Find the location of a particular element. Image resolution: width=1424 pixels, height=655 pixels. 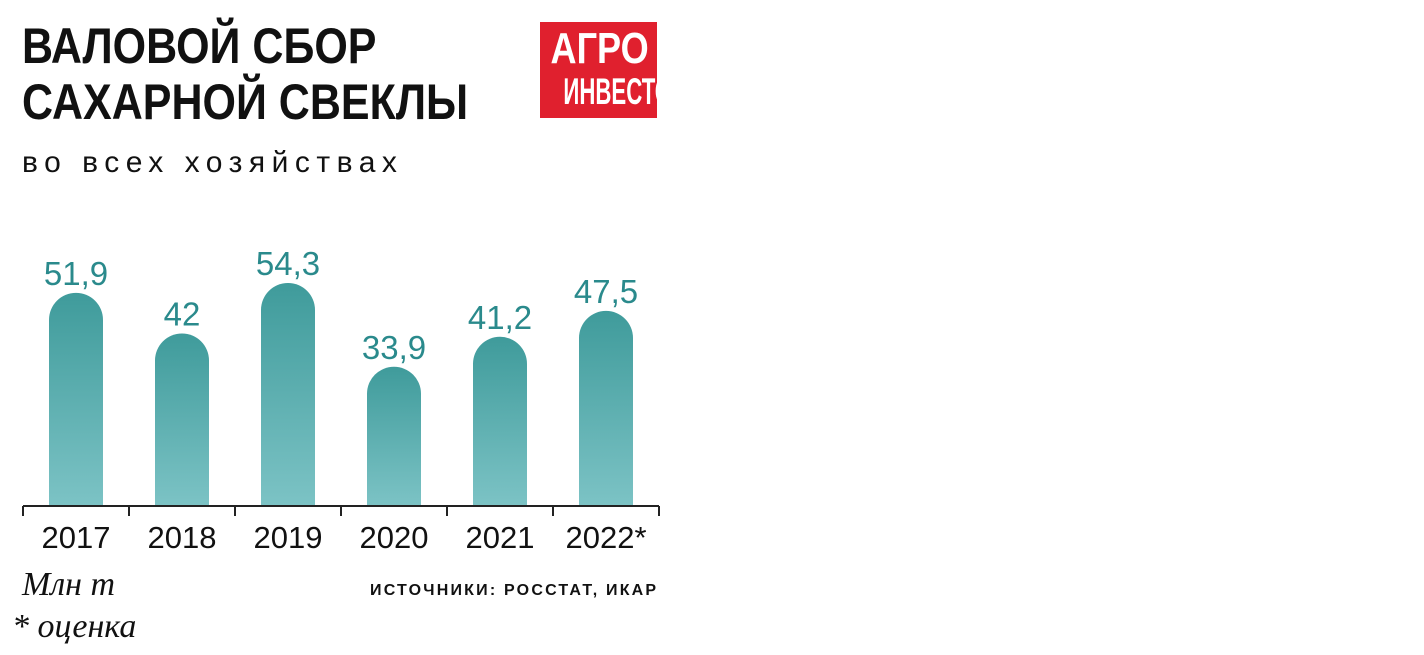

logo-line-1: АГРО is located at coordinates (599, 48).